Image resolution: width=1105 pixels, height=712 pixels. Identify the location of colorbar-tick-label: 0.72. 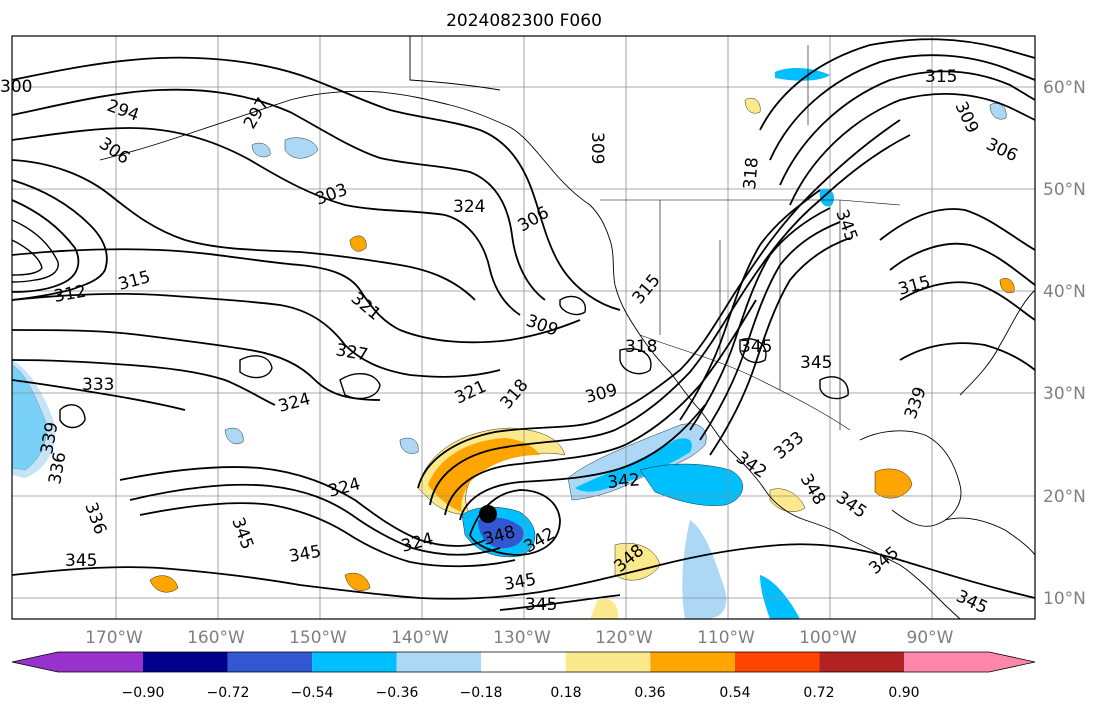
(818, 693).